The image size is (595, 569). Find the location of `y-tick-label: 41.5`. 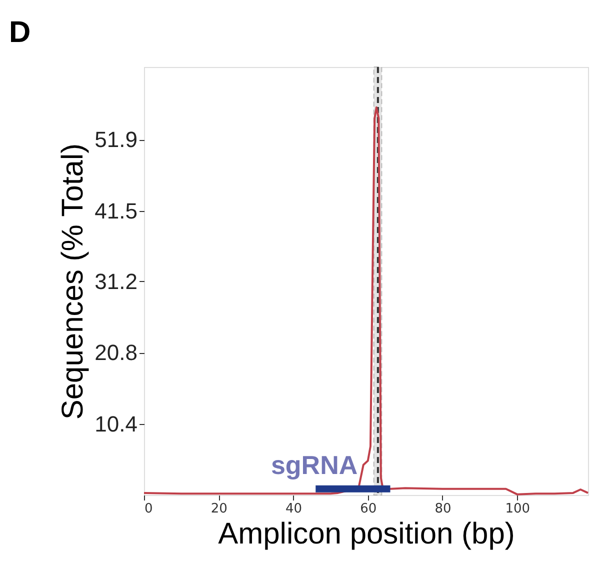

y-tick-label: 41.5 is located at coordinates (116, 211).